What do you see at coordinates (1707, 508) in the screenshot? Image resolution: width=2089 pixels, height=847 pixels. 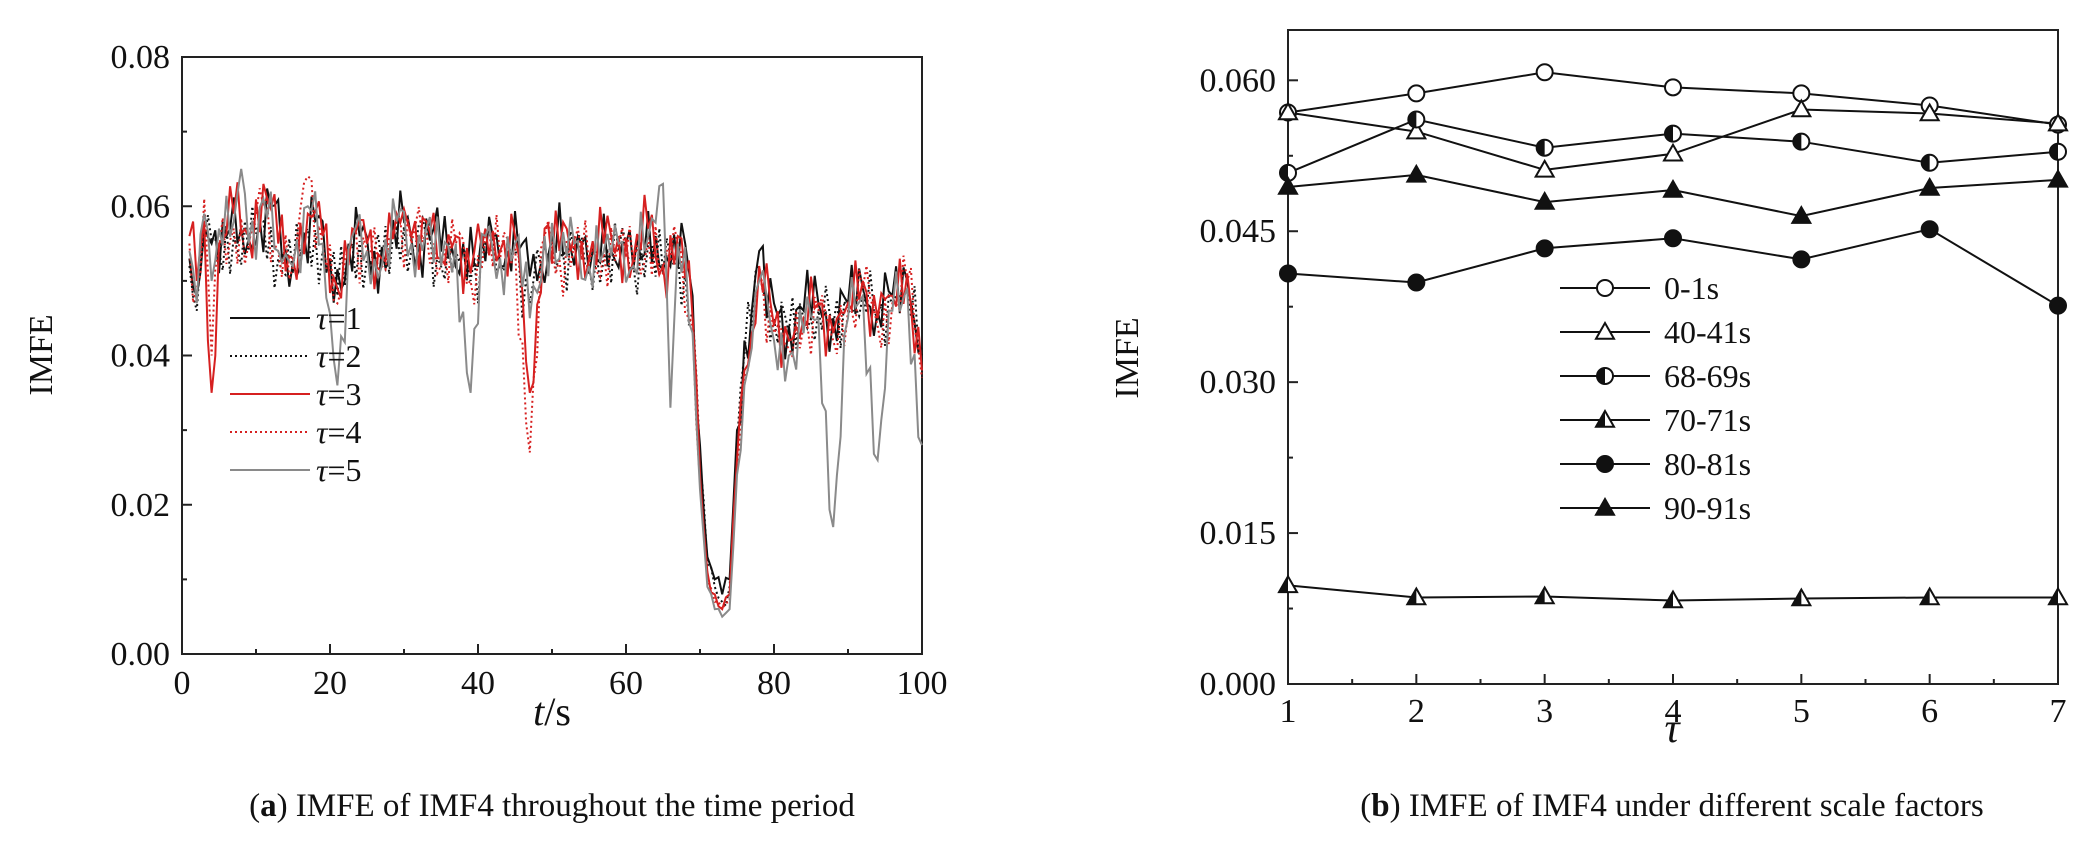 I see `chart-b-legend-label: 90-91s` at bounding box center [1707, 508].